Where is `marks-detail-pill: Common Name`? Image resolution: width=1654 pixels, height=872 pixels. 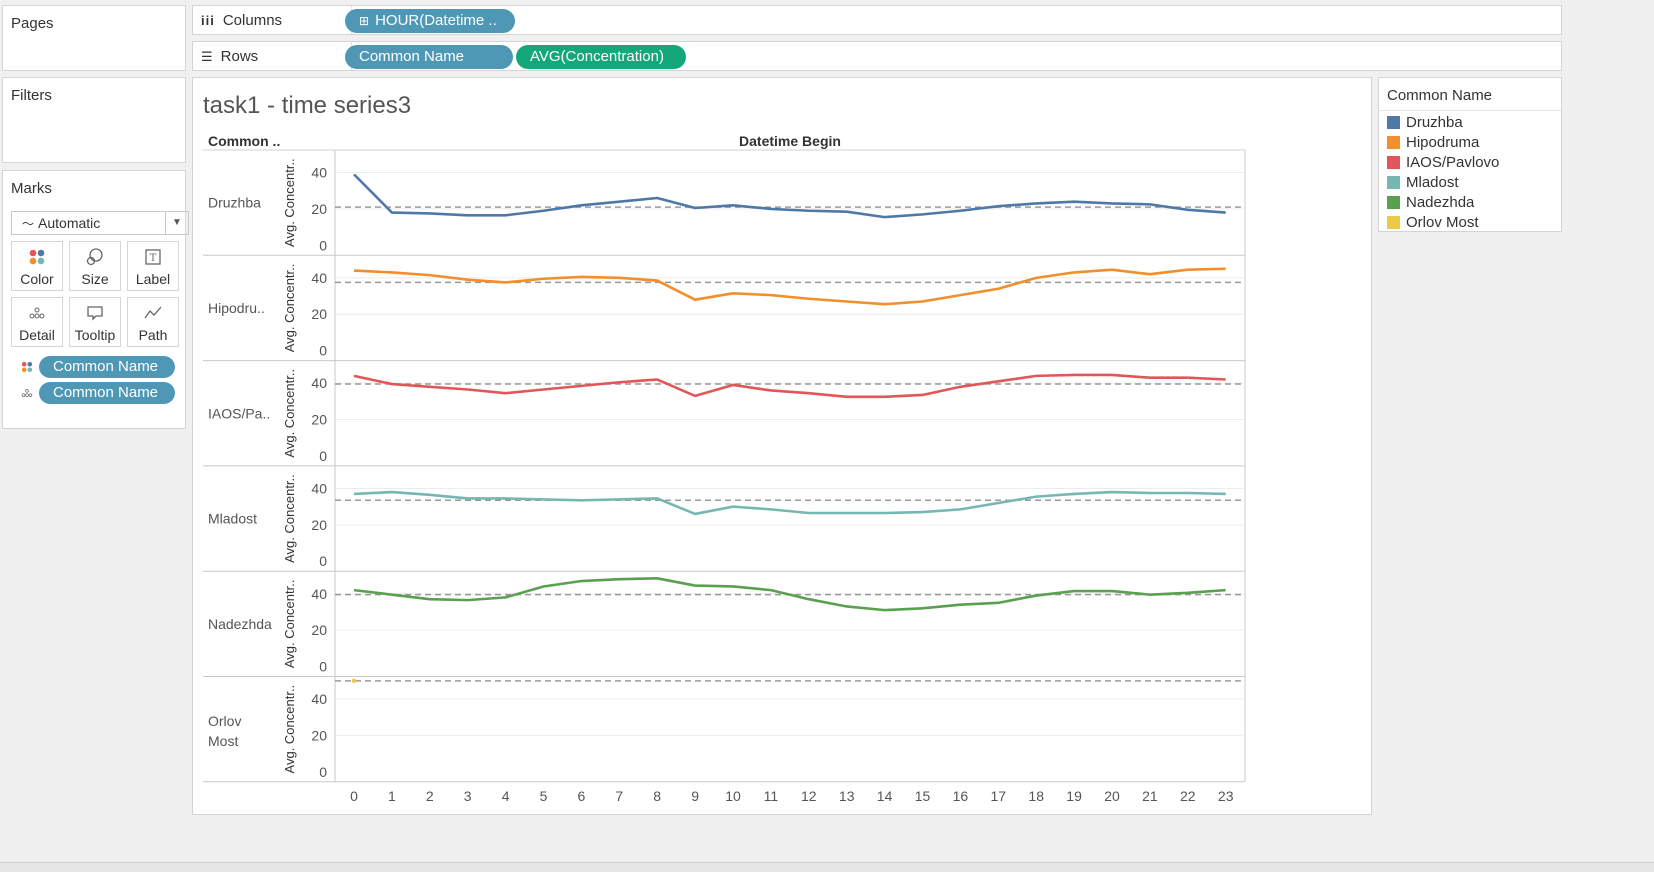 marks-detail-pill: Common Name is located at coordinates (107, 393).